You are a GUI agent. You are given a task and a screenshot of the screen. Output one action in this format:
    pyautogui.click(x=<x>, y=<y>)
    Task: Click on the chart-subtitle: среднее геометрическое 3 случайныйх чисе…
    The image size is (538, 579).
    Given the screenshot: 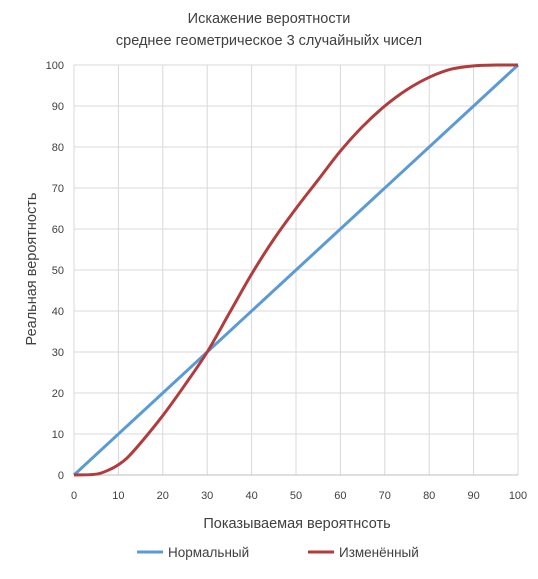 What is the action you would take?
    pyautogui.click(x=269, y=41)
    